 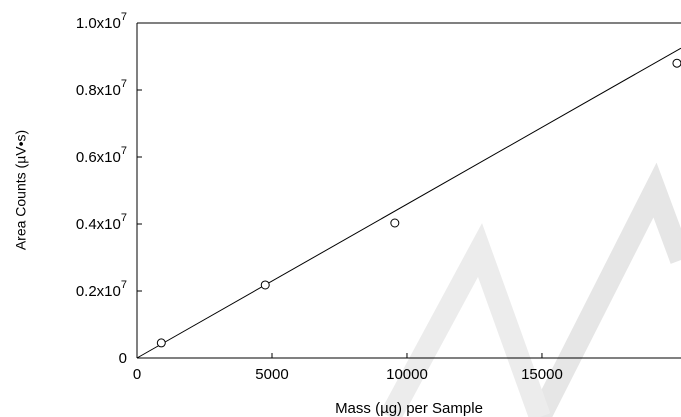 I want to click on y-tick-label: 1.0x10⁷, so click(x=101, y=21).